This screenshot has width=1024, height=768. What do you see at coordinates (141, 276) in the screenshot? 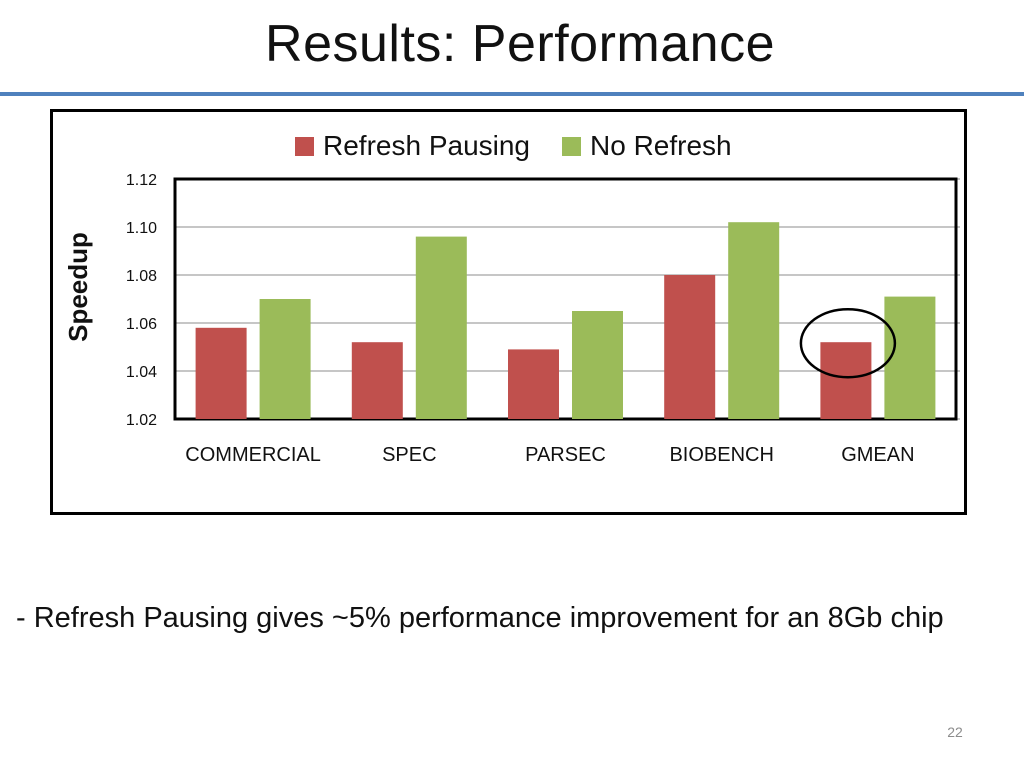
I see `y-tick-label: 1.08` at bounding box center [141, 276].